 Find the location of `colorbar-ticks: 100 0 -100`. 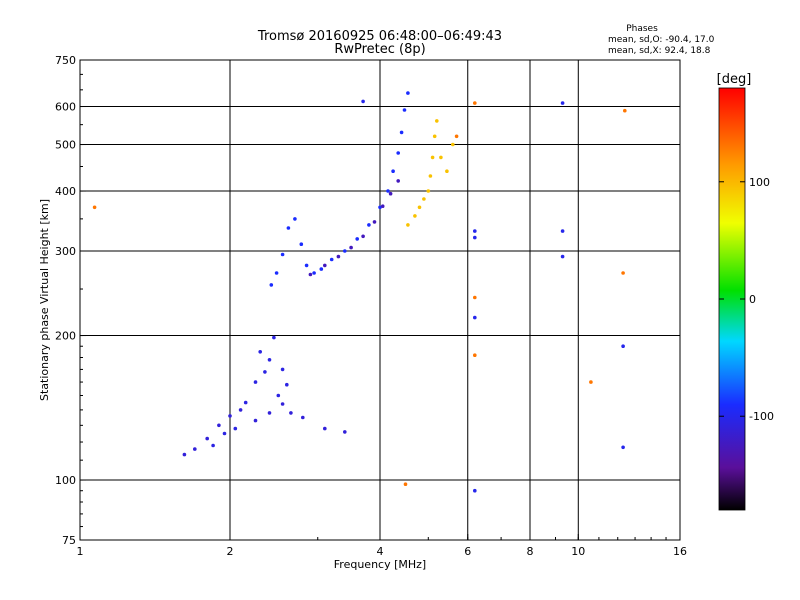

colorbar-ticks: 100 0 -100 is located at coordinates (746, 299).